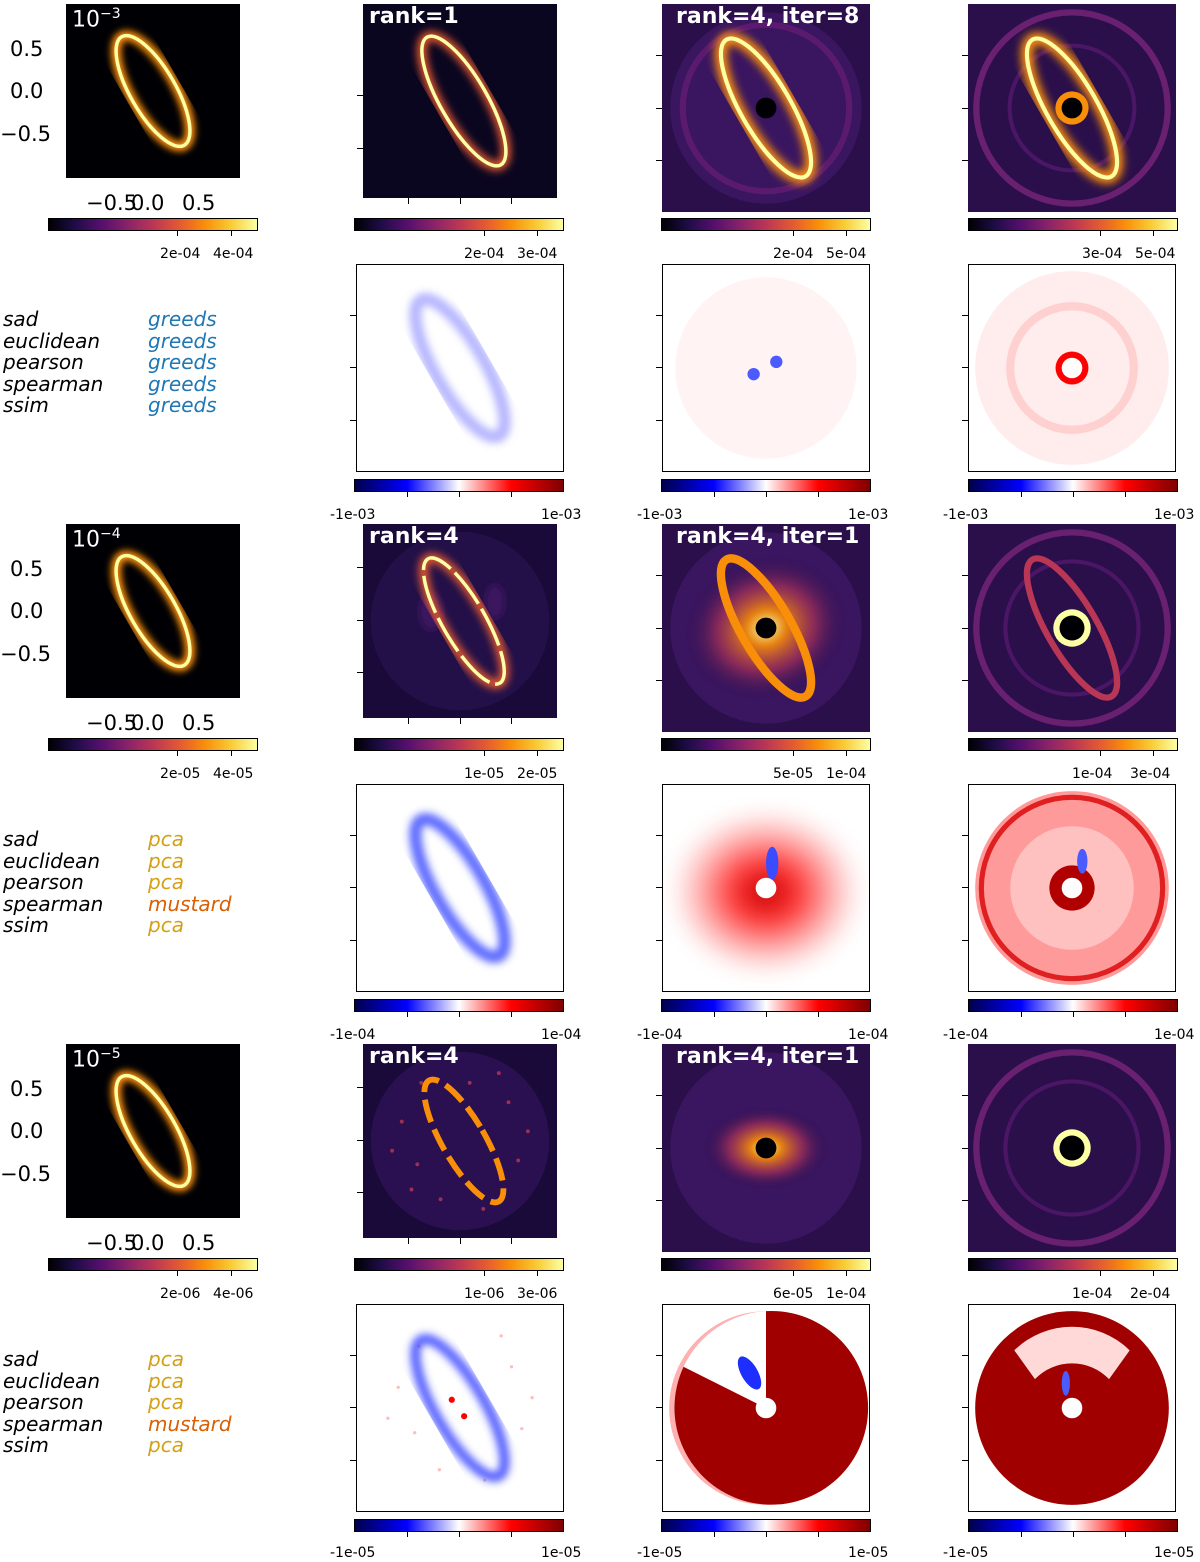 The width and height of the screenshot is (1200, 1562). I want to click on mustard-image-row2: rank=4, iter=1, so click(766, 1148).